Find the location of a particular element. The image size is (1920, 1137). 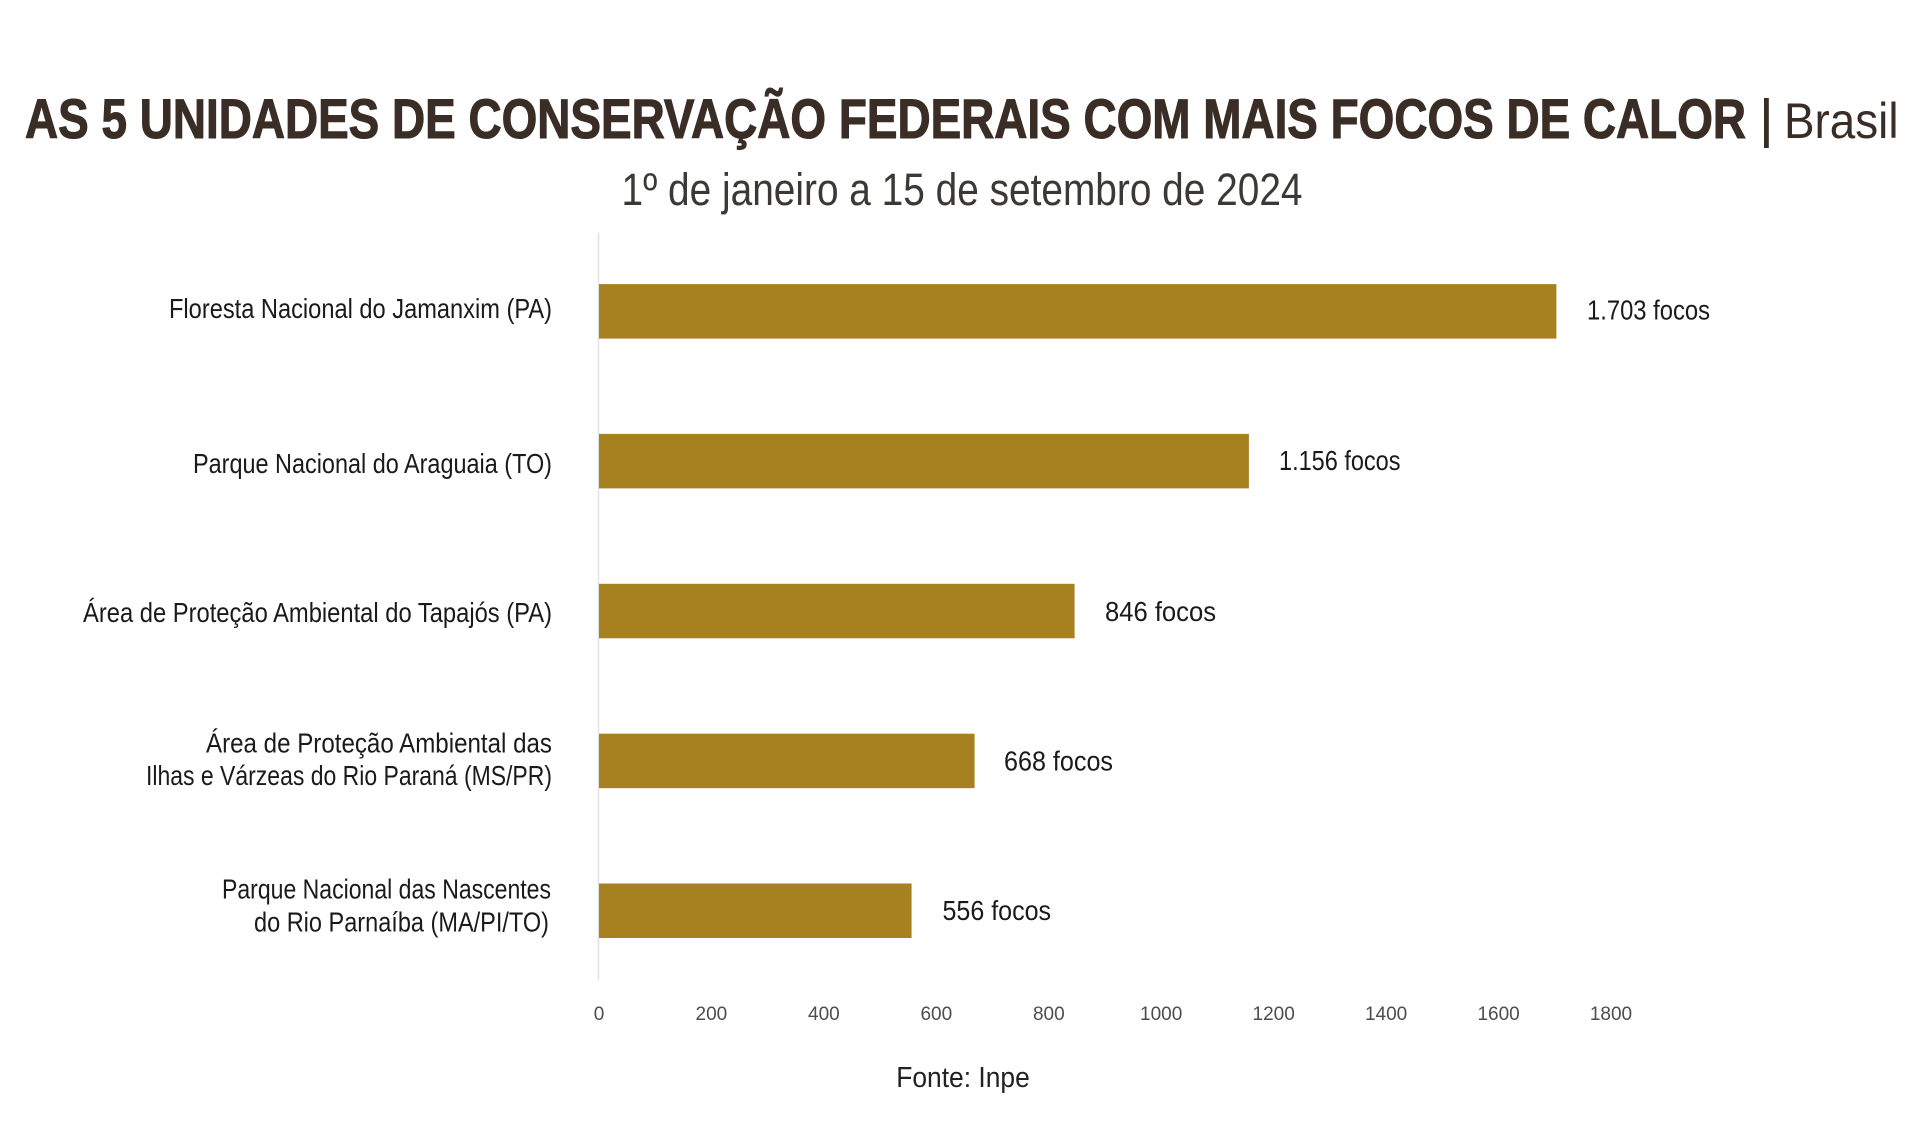

svg-text: 0 is located at coordinates (599, 1014).